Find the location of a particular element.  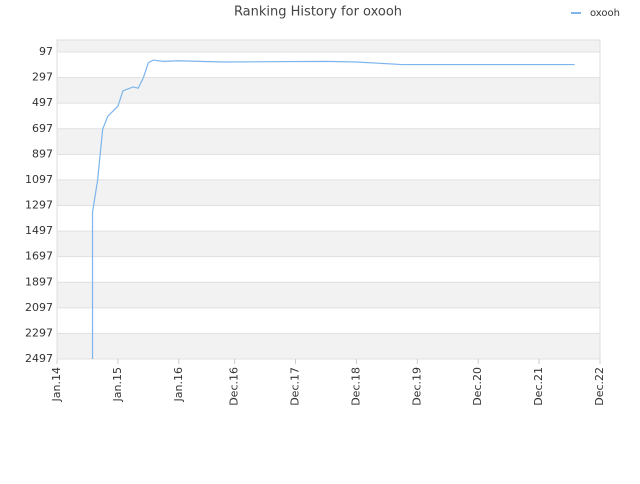

chart-title: Ranking History for oxooh is located at coordinates (318, 12).